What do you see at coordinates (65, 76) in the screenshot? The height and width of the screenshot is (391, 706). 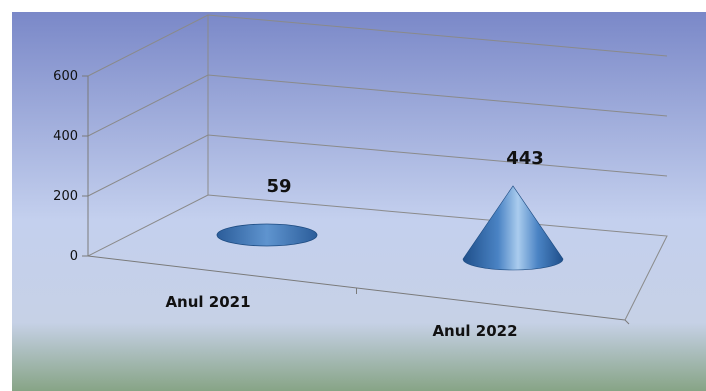 I see `y-tick-label: 600` at bounding box center [65, 76].